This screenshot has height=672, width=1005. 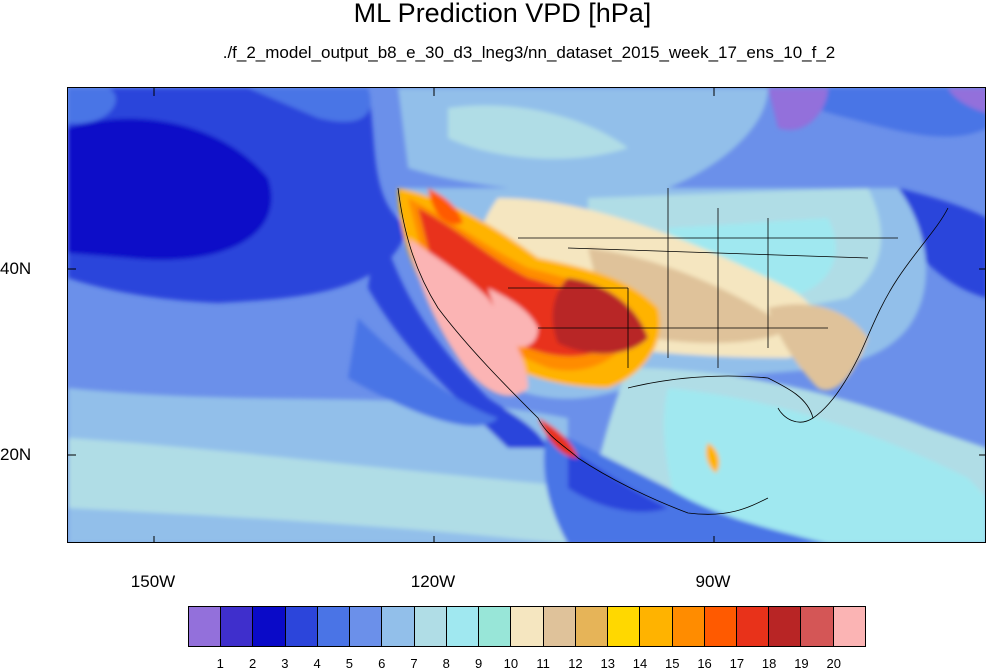 What do you see at coordinates (220, 663) in the screenshot?
I see `colorbar-tick-label: 1` at bounding box center [220, 663].